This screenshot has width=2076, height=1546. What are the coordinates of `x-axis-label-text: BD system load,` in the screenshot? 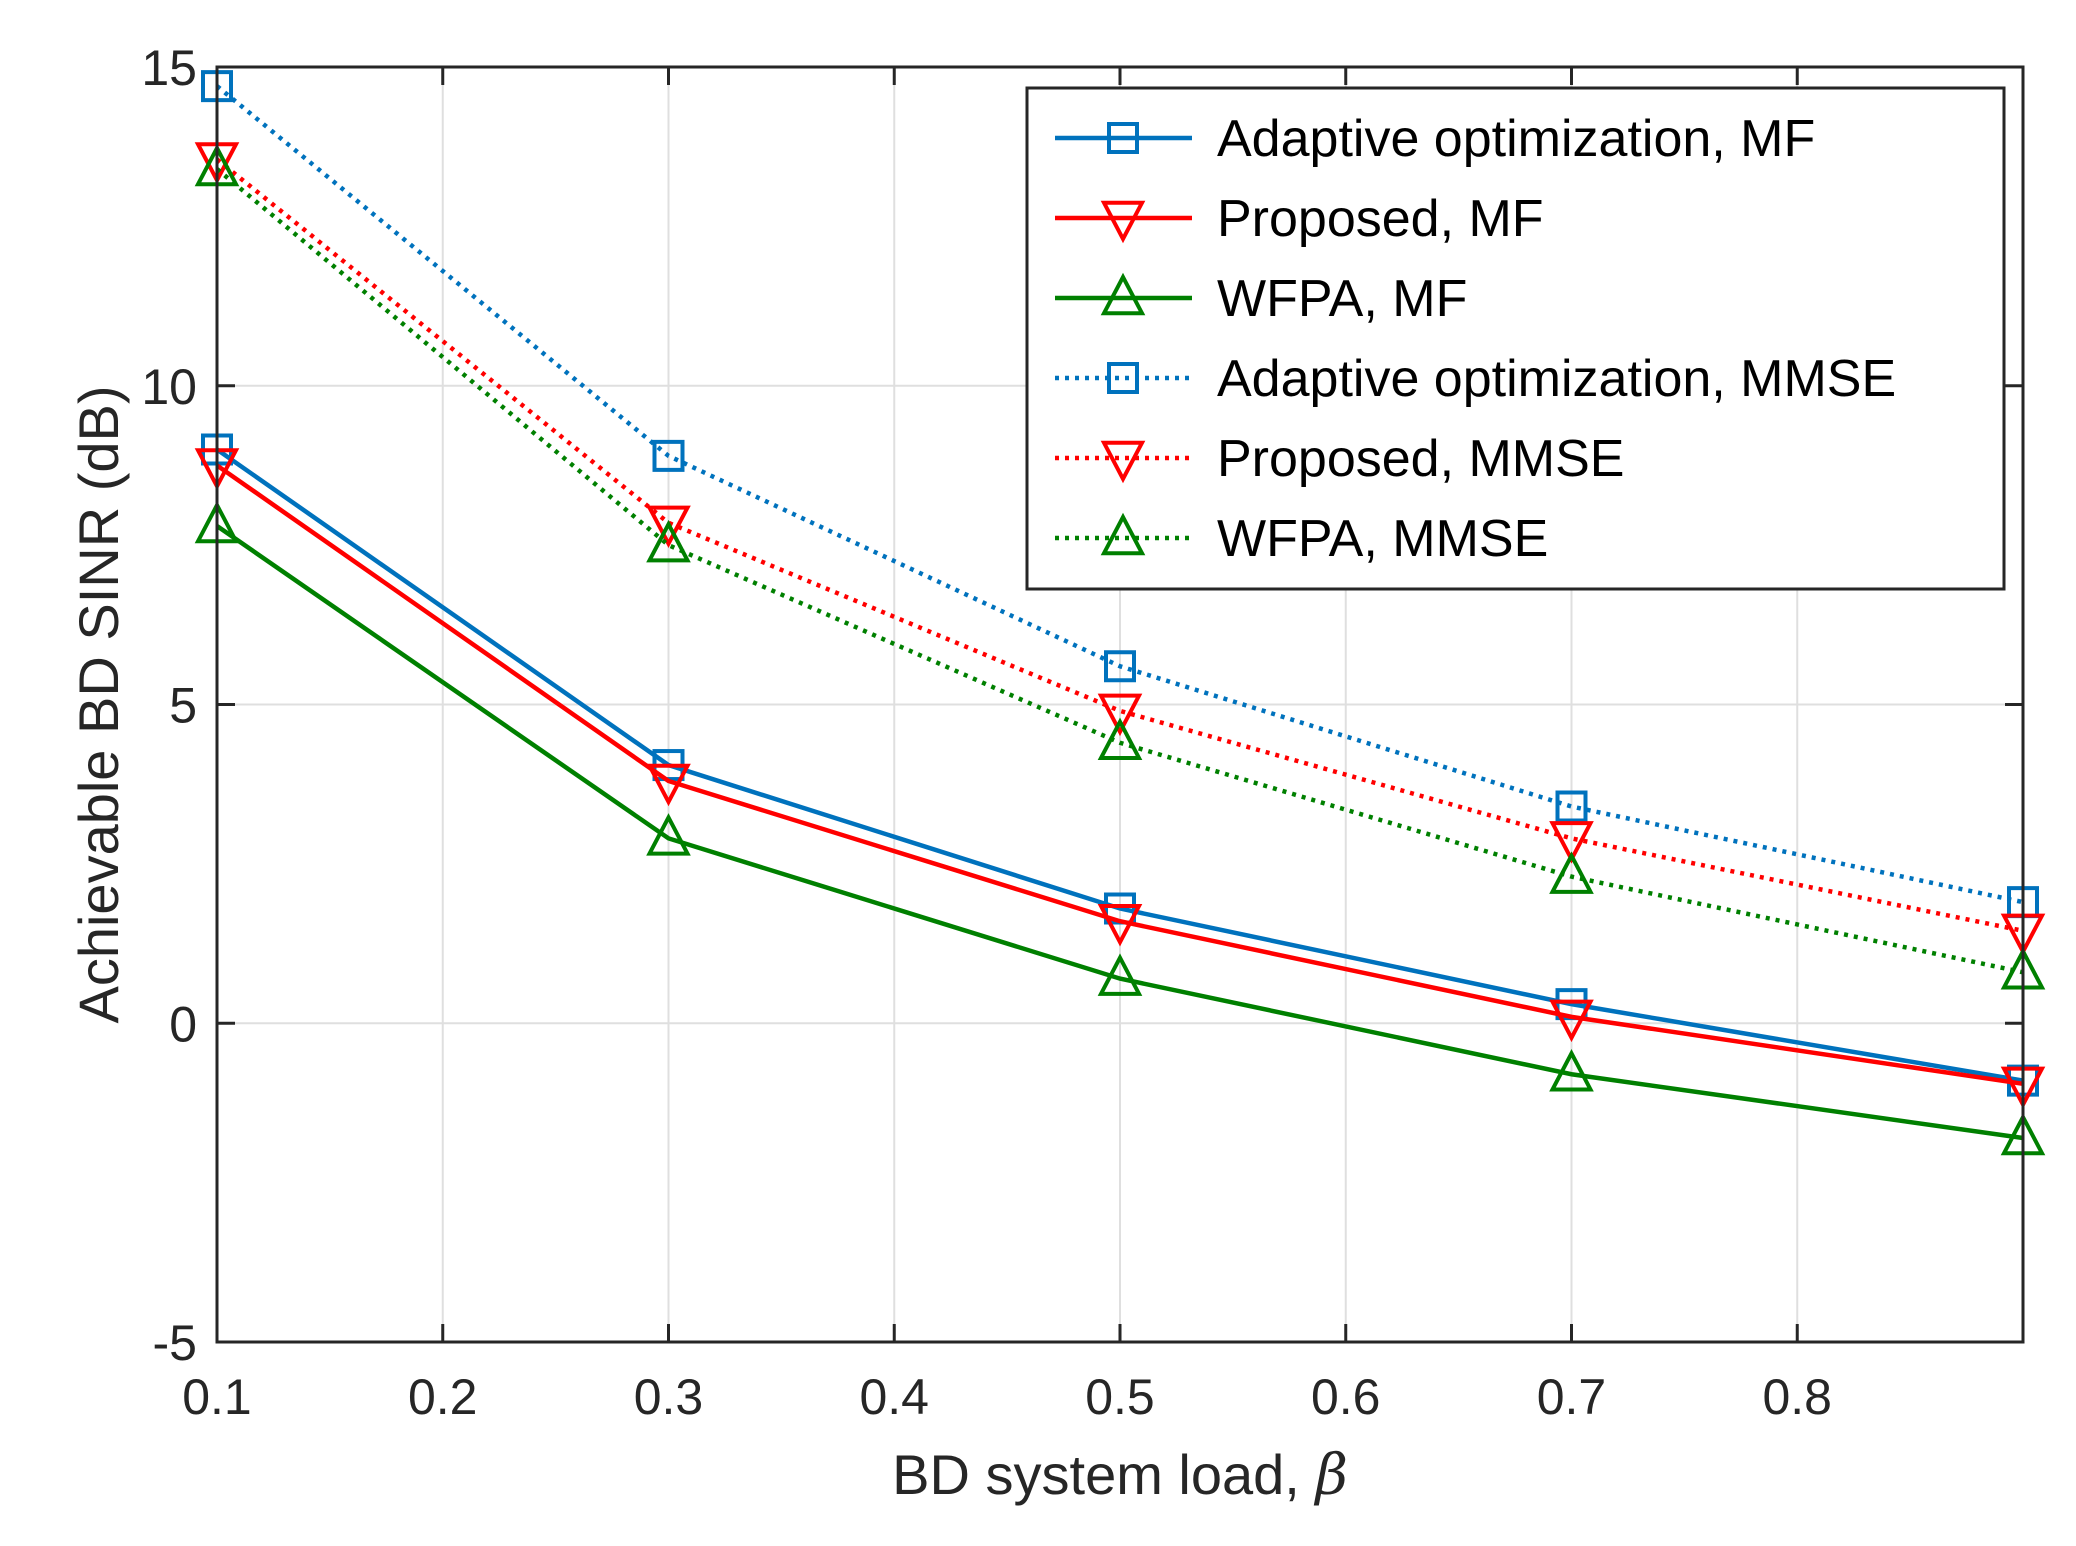 It's located at (1103, 1474).